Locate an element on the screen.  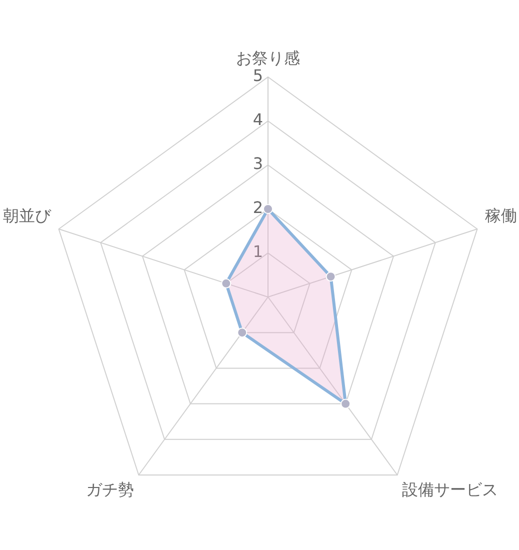
spoke-label: お祭り感 is located at coordinates (268, 58).